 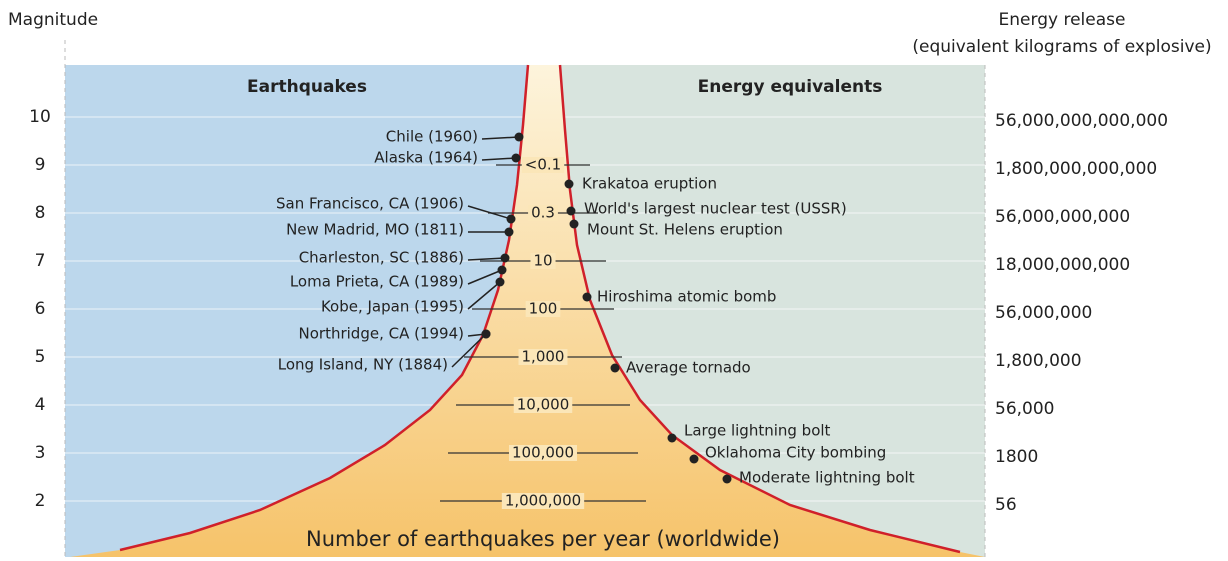 What do you see at coordinates (686, 297) in the screenshot?
I see `equivalent-label: Hiroshima atomic bomb` at bounding box center [686, 297].